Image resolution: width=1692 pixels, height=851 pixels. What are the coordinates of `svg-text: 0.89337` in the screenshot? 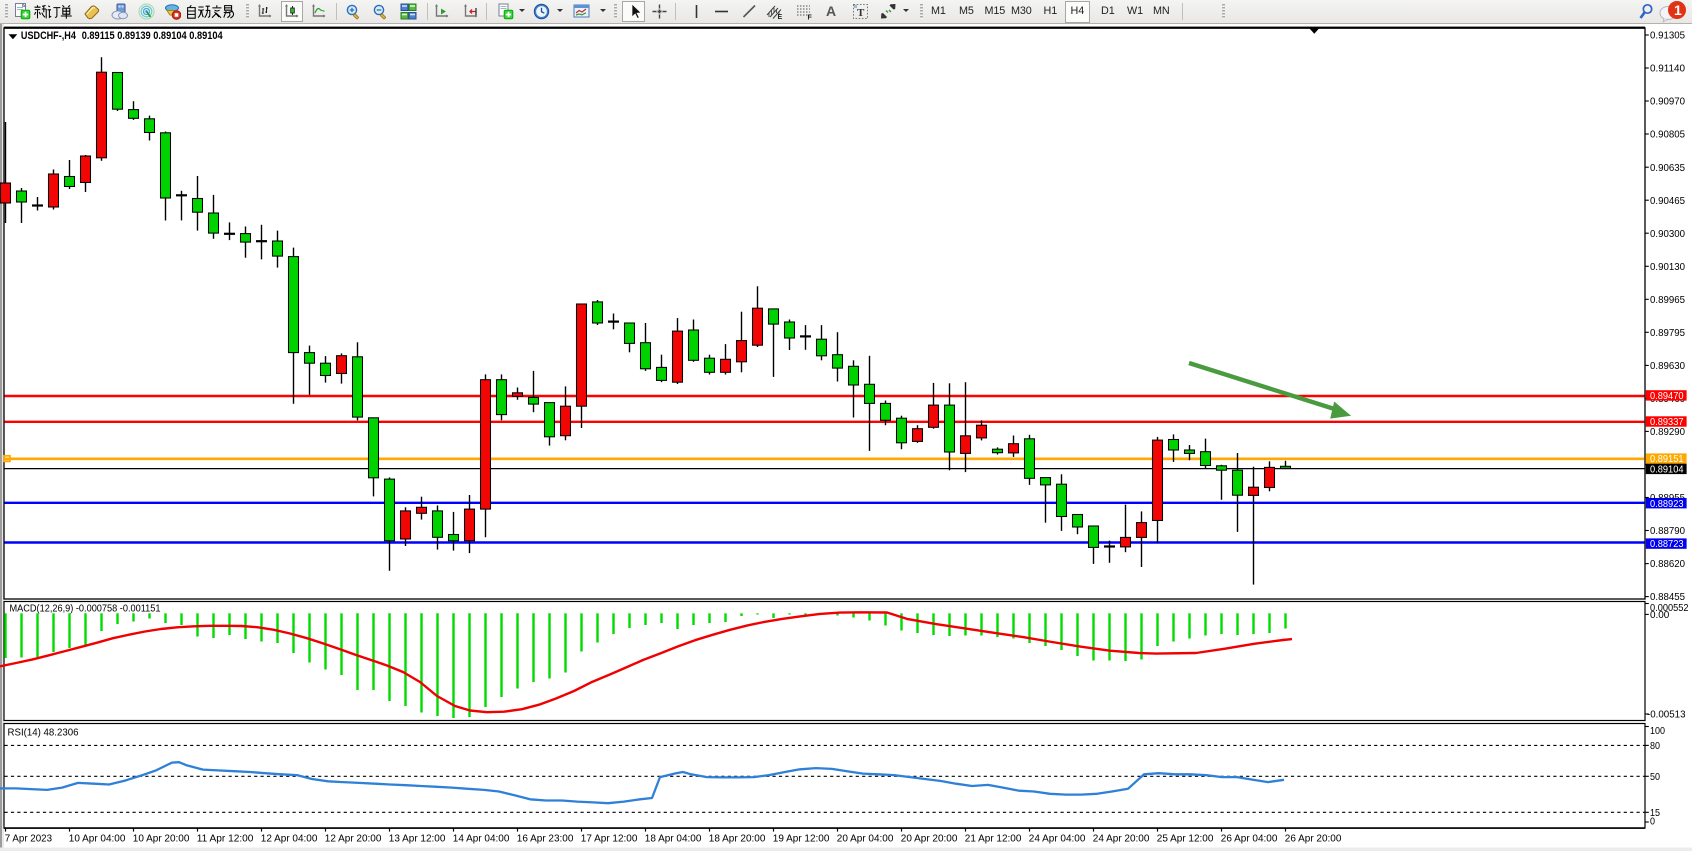 It's located at (1667, 422).